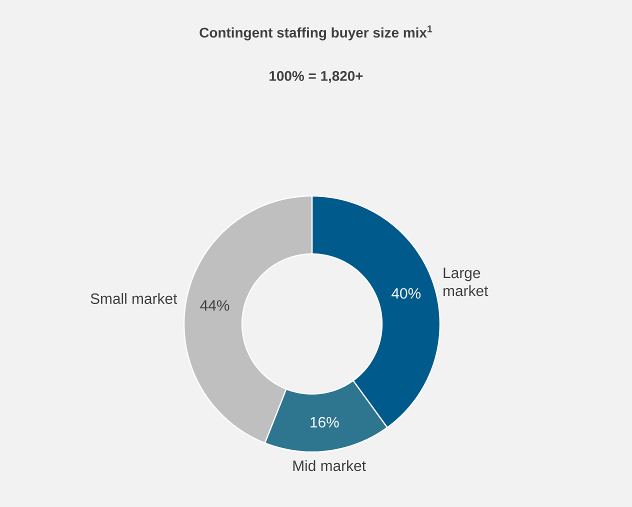 This screenshot has width=632, height=507. What do you see at coordinates (215, 305) in the screenshot?
I see `data-label: 44%` at bounding box center [215, 305].